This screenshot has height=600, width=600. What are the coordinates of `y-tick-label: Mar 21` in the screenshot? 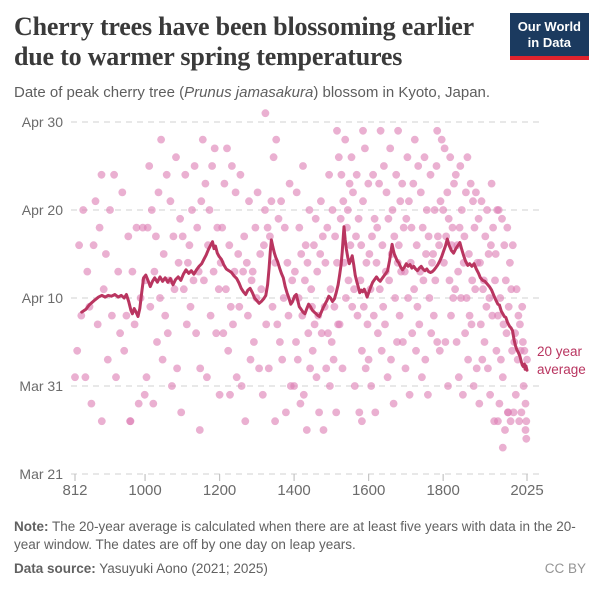 It's located at (41, 474).